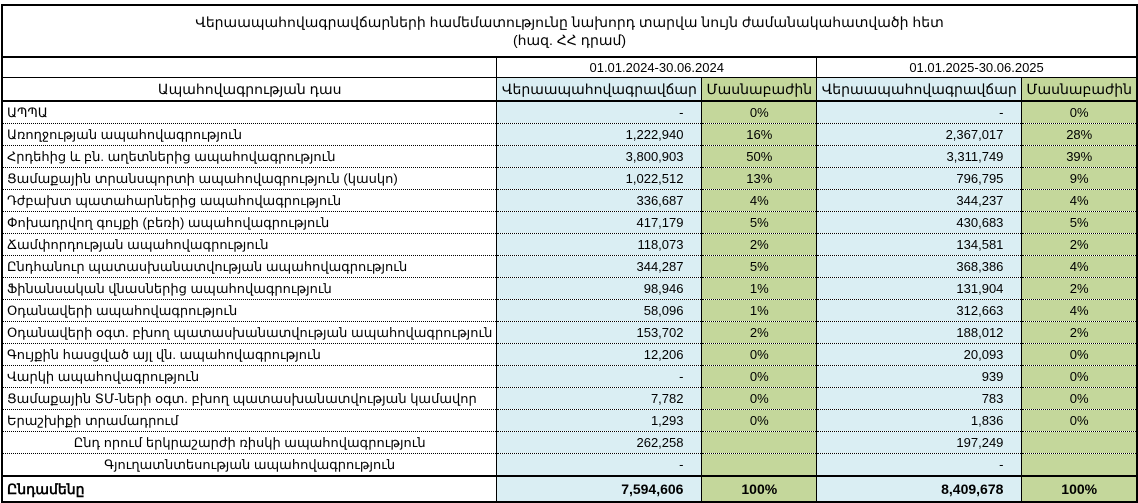 This screenshot has height=503, width=1138. Describe the element at coordinates (599, 200) in the screenshot. I see `premium-2024-cell: 336,687` at that location.